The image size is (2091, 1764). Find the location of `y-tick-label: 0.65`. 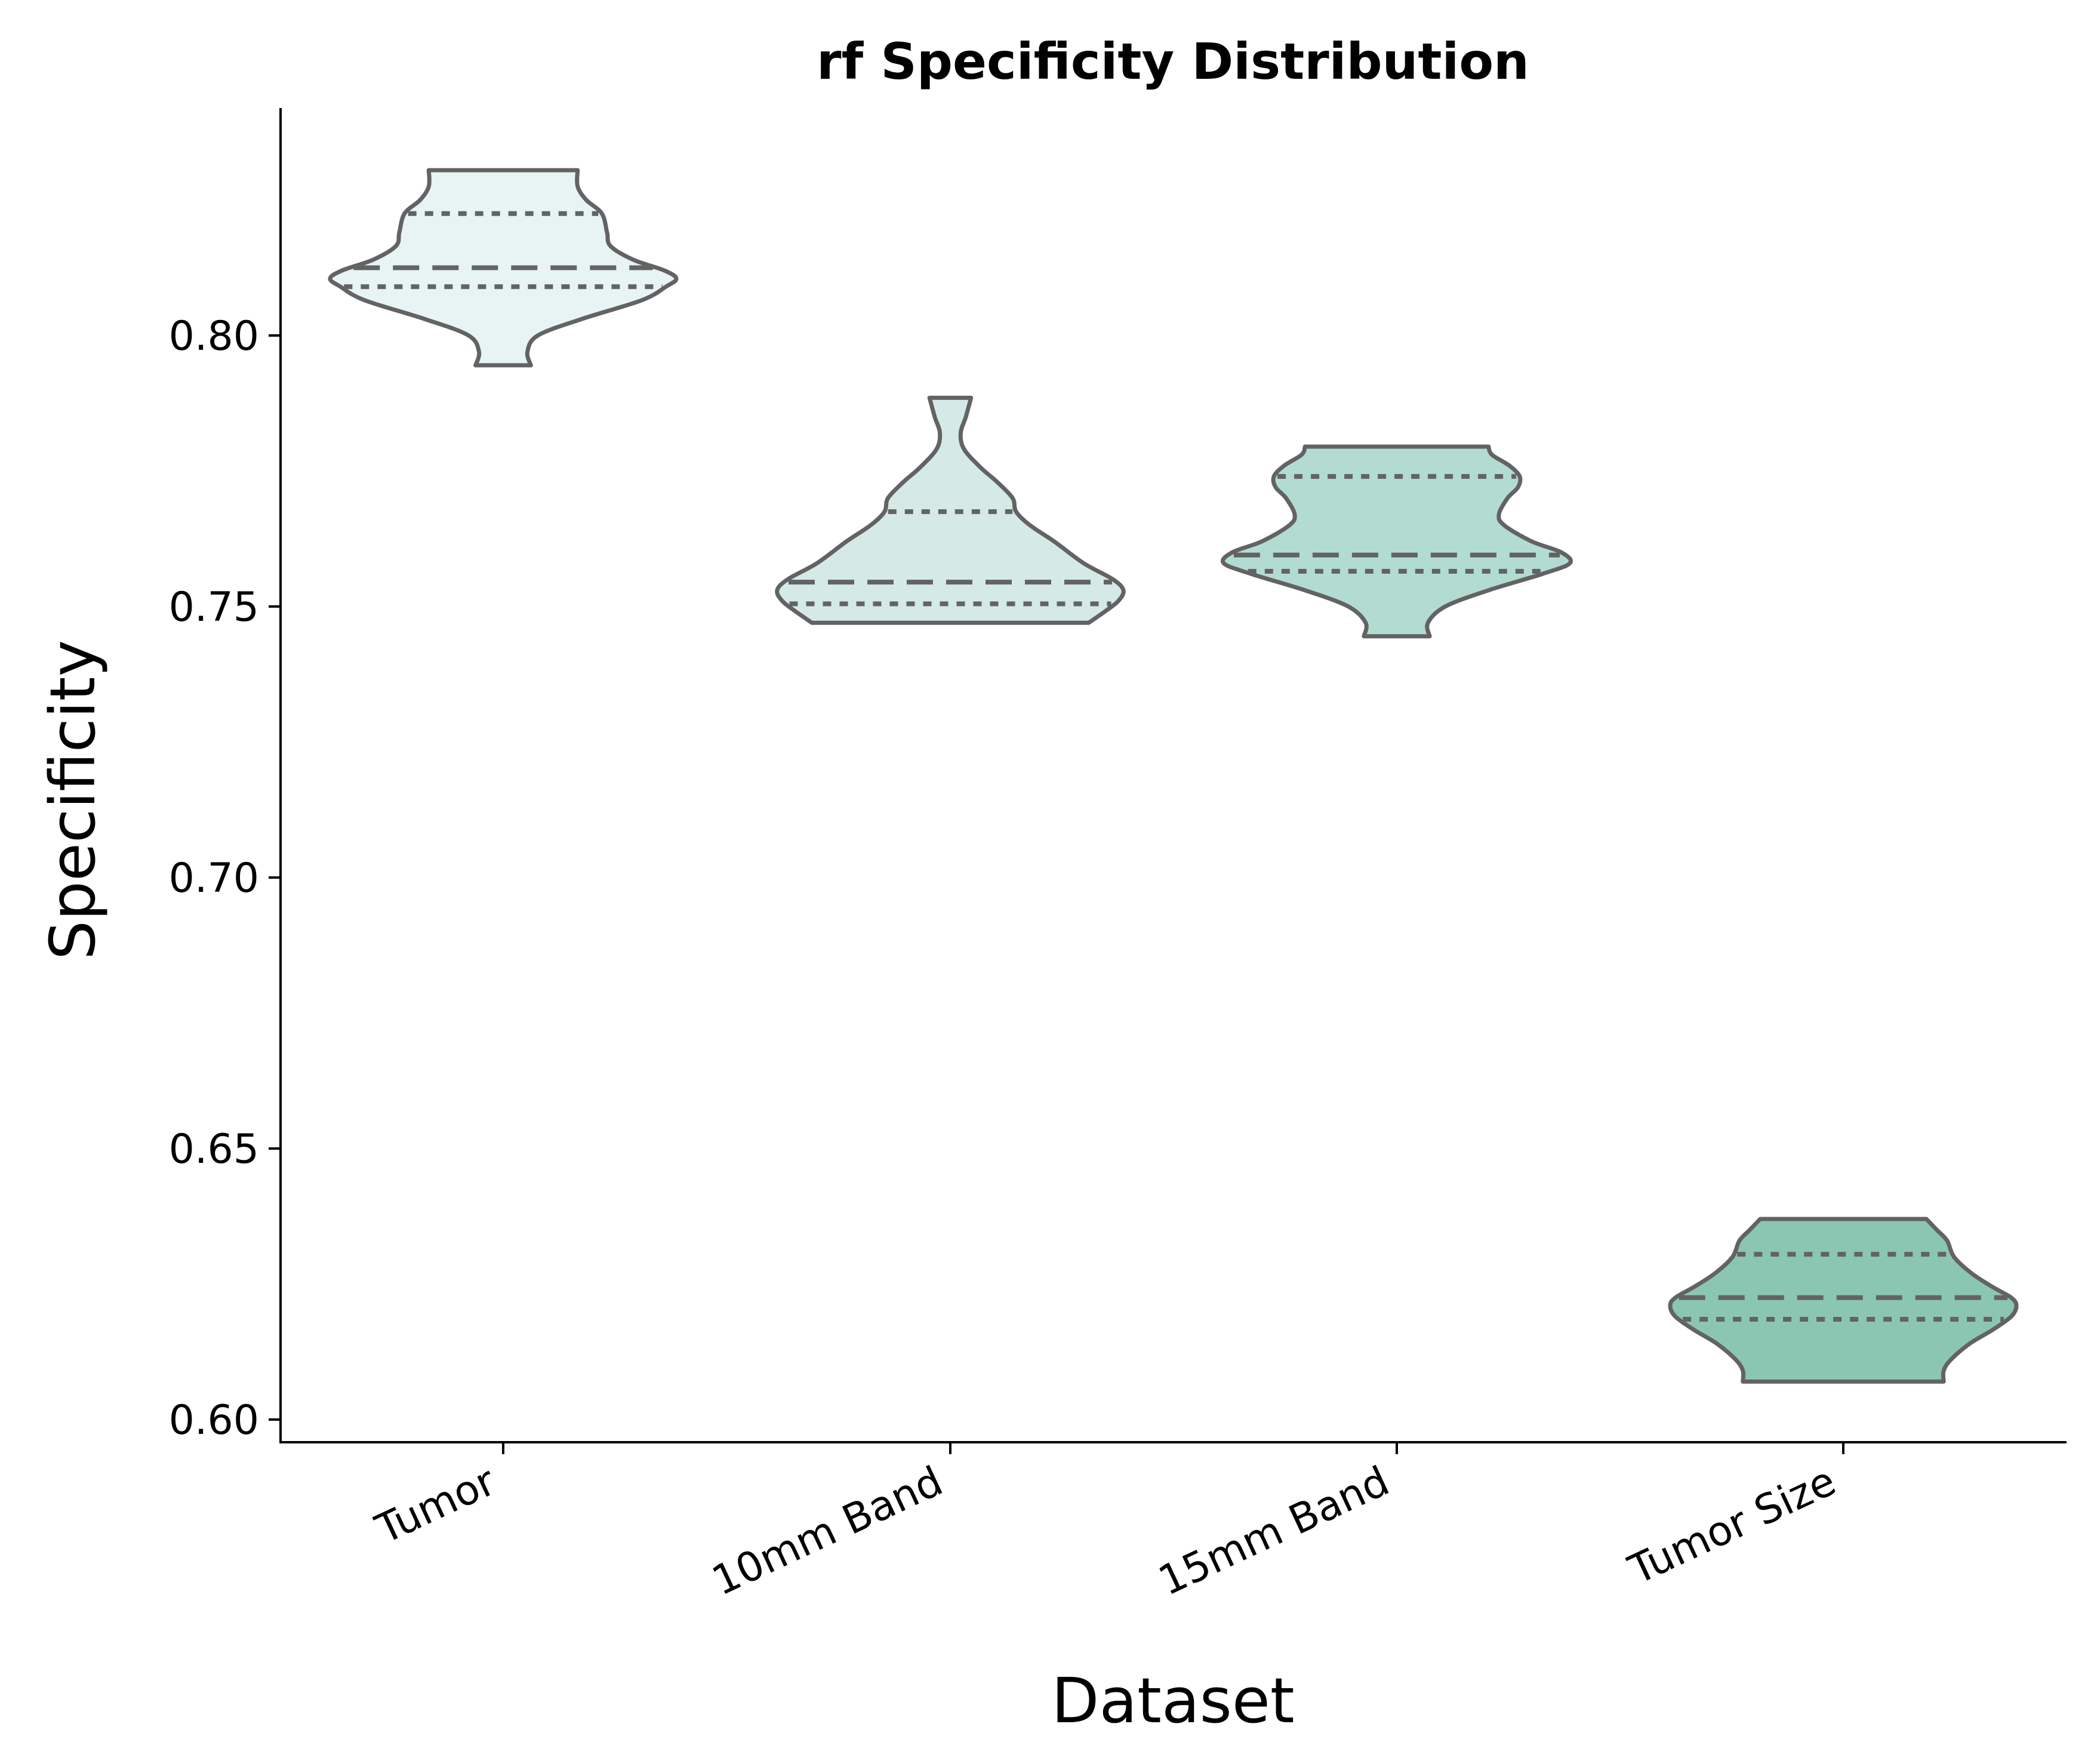

y-tick-label: 0.65 is located at coordinates (214, 1149).